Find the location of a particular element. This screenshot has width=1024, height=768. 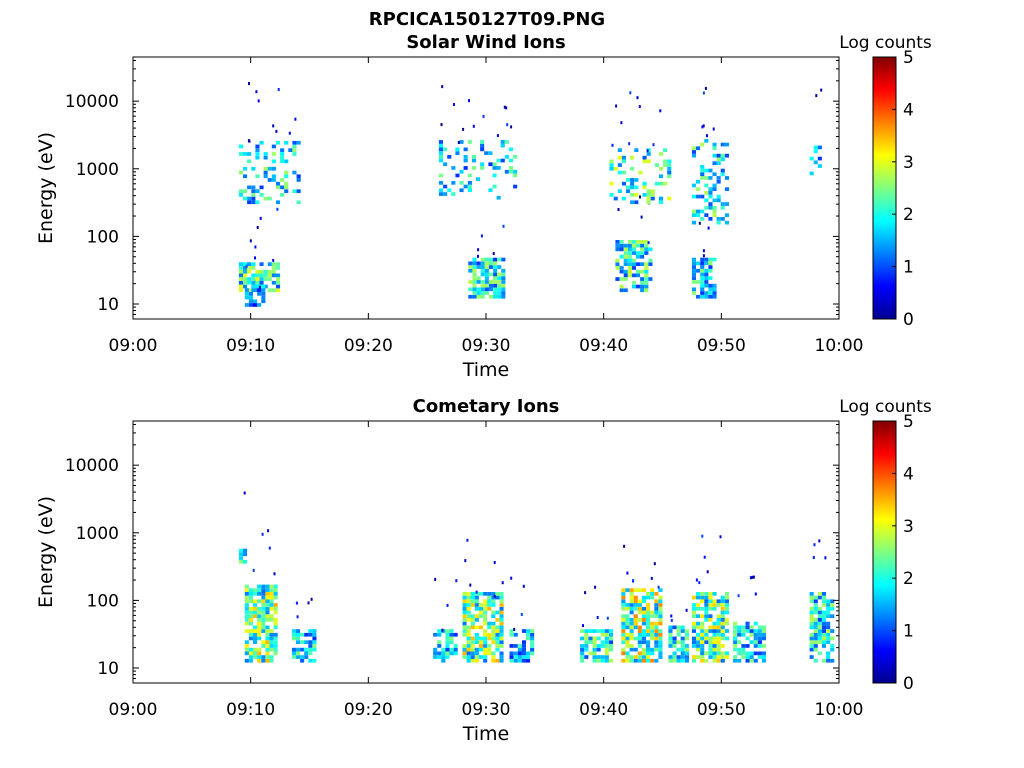

y-tick-label: 1000 is located at coordinates (97, 170).